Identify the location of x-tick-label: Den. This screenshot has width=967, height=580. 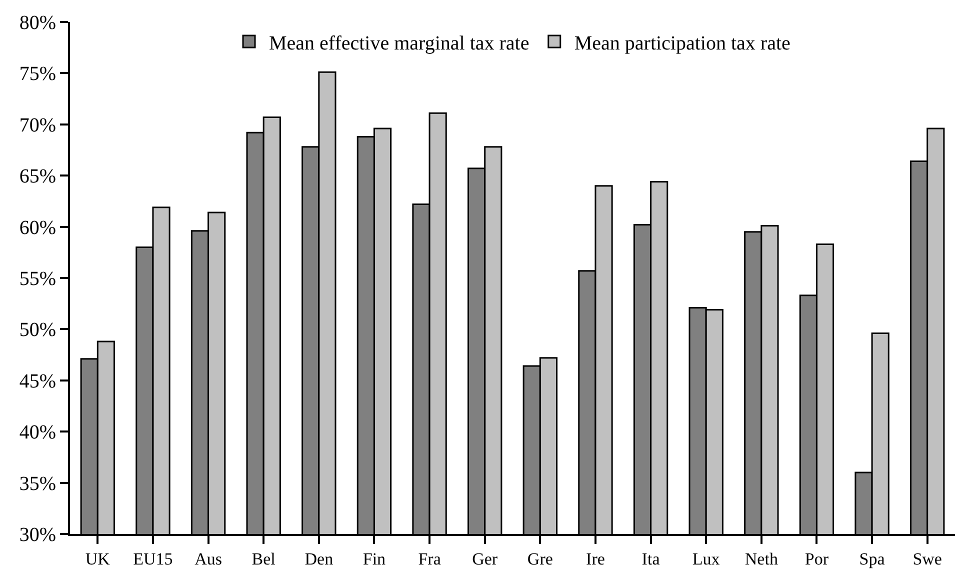
(319, 558).